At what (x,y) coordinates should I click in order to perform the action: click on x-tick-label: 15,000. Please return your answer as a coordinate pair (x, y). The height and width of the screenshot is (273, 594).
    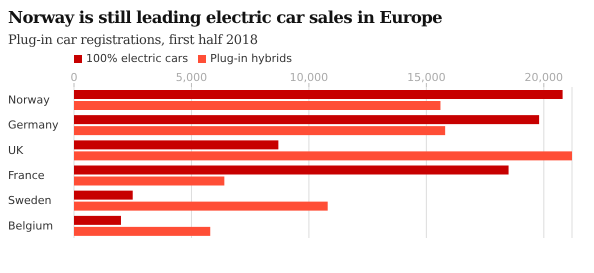
    Looking at the image, I should click on (426, 77).